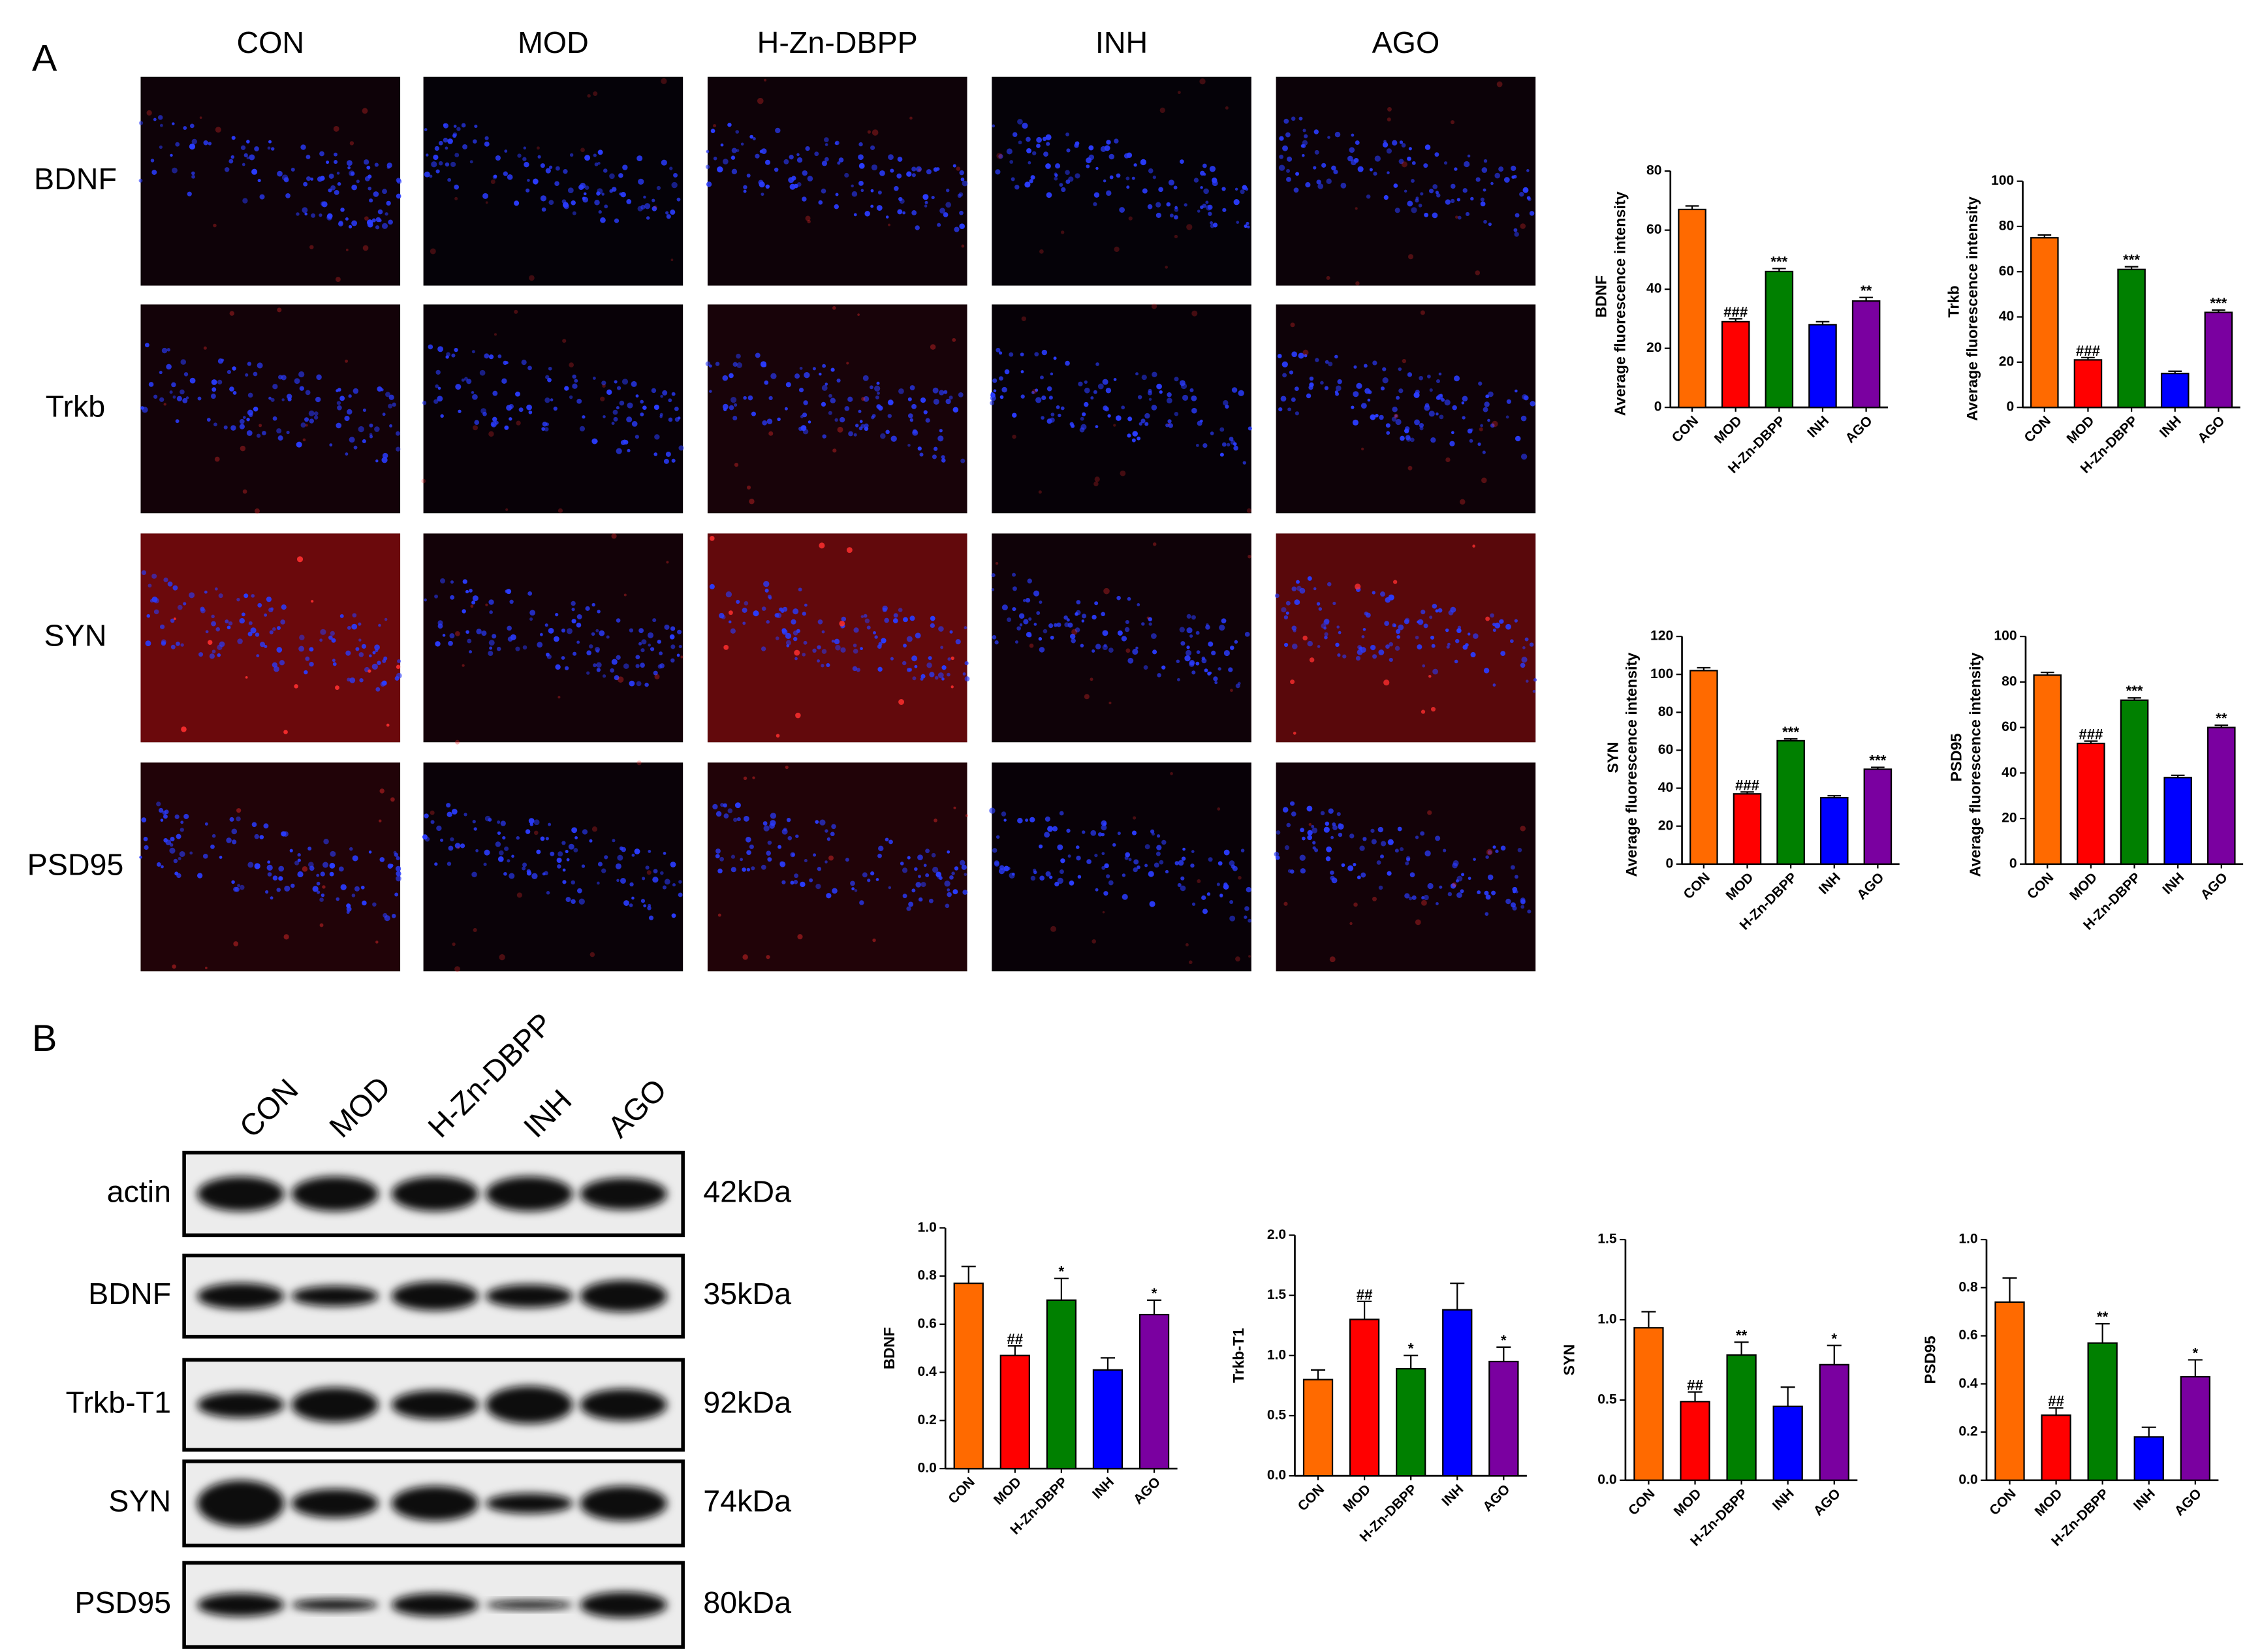 The image size is (2262, 1652). What do you see at coordinates (837, 867) in the screenshot?
I see `micrograph-bg` at bounding box center [837, 867].